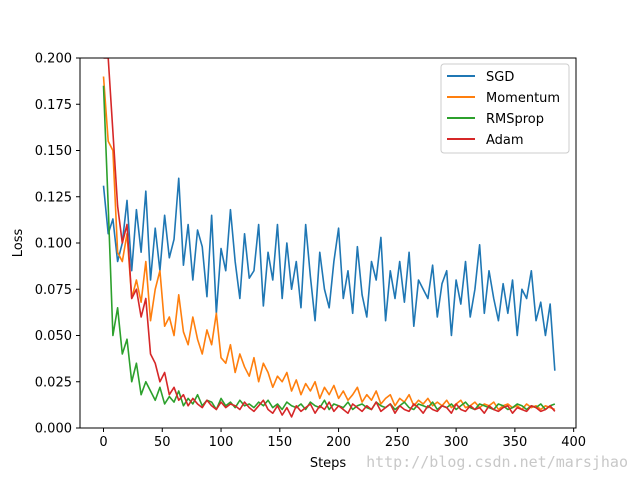 This screenshot has width=640, height=480. Describe the element at coordinates (53, 336) in the screenshot. I see `y-tick-label: 0.050` at that location.